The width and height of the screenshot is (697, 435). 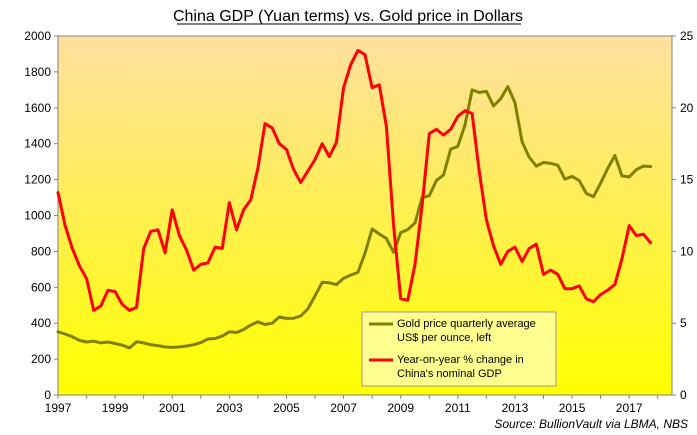 I want to click on x-axis-tick-label: 2009, so click(x=400, y=408).